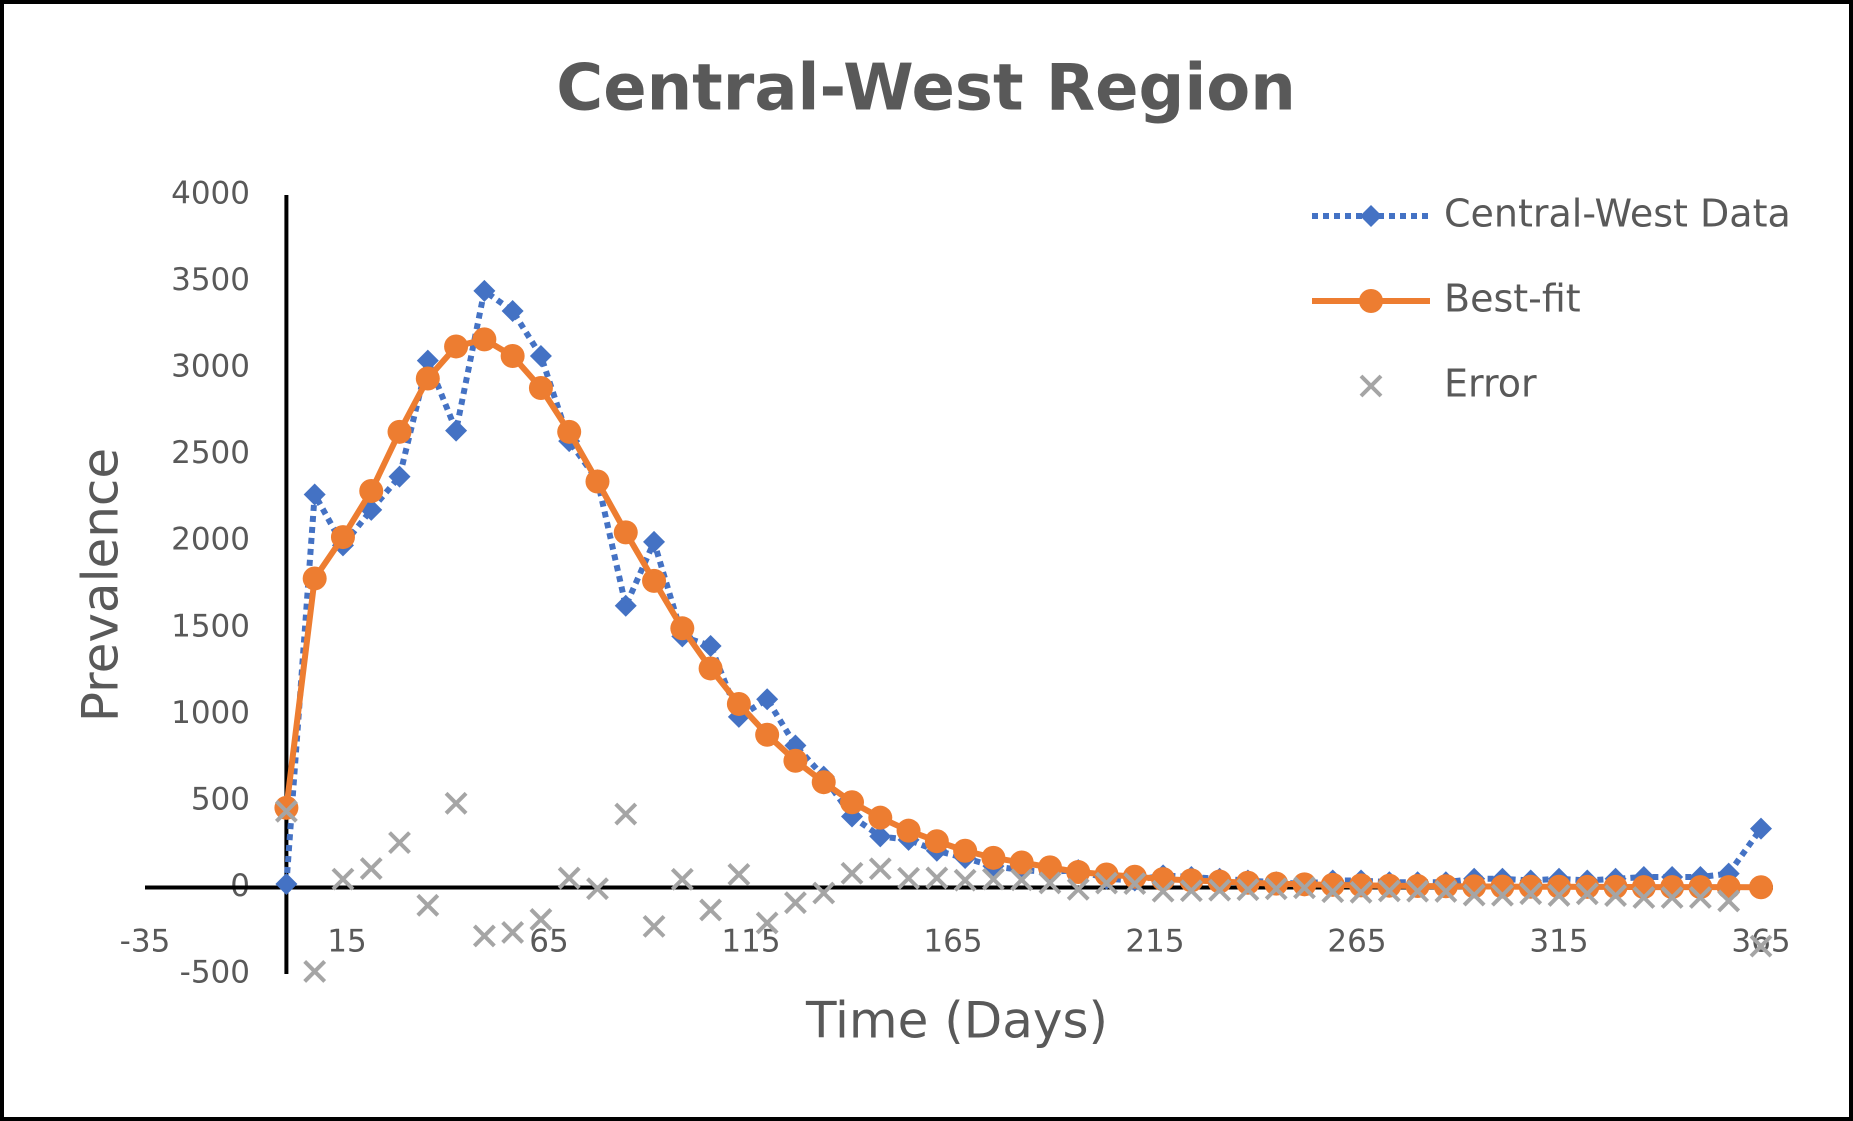 Image resolution: width=1853 pixels, height=1121 pixels. What do you see at coordinates (956, 1021) in the screenshot?
I see `x-axis-title: Time (Days)` at bounding box center [956, 1021].